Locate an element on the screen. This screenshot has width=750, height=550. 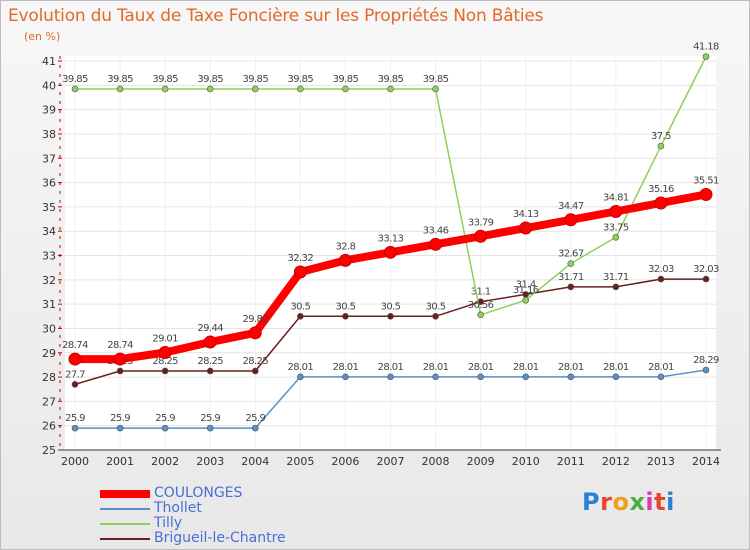
x-tick-label: 2014 is located at coordinates (706, 461).